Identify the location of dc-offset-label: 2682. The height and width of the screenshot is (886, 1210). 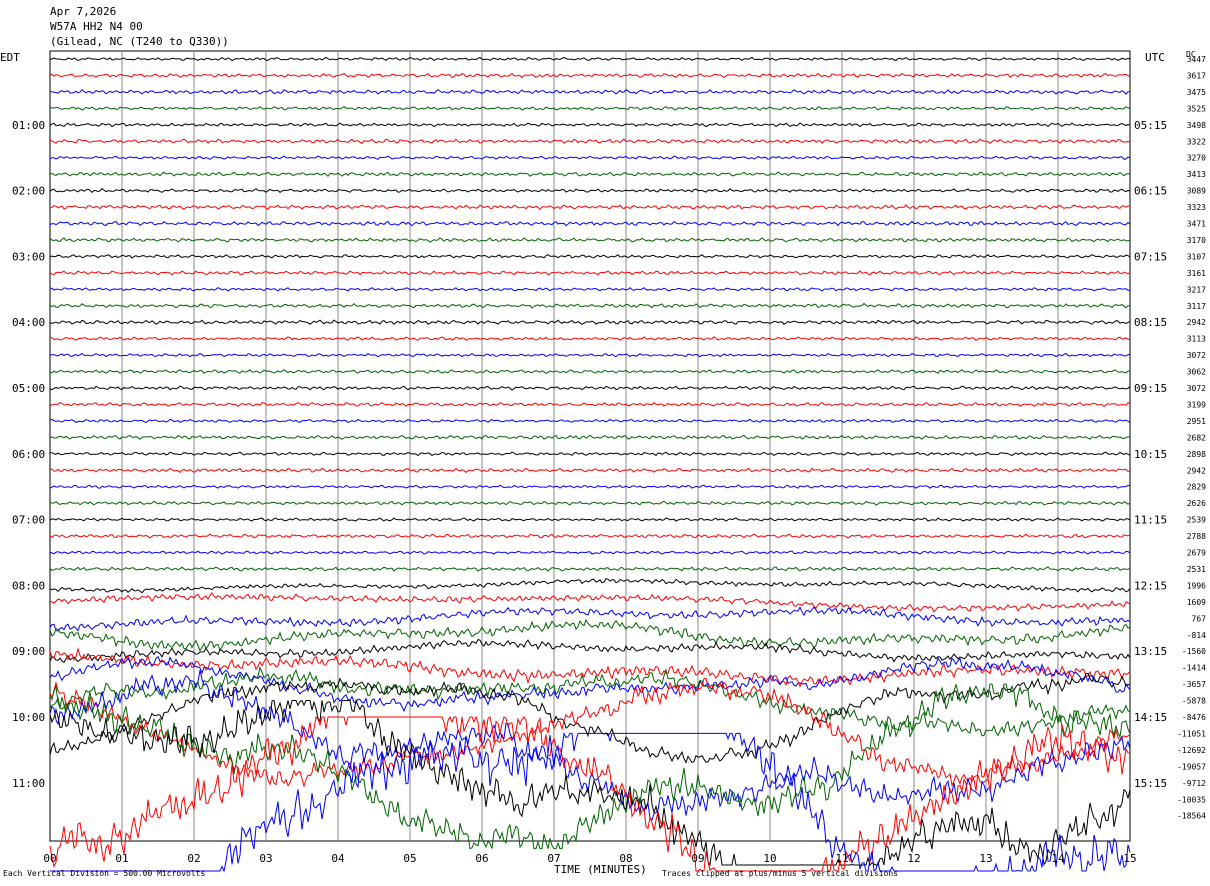
(1196, 437).